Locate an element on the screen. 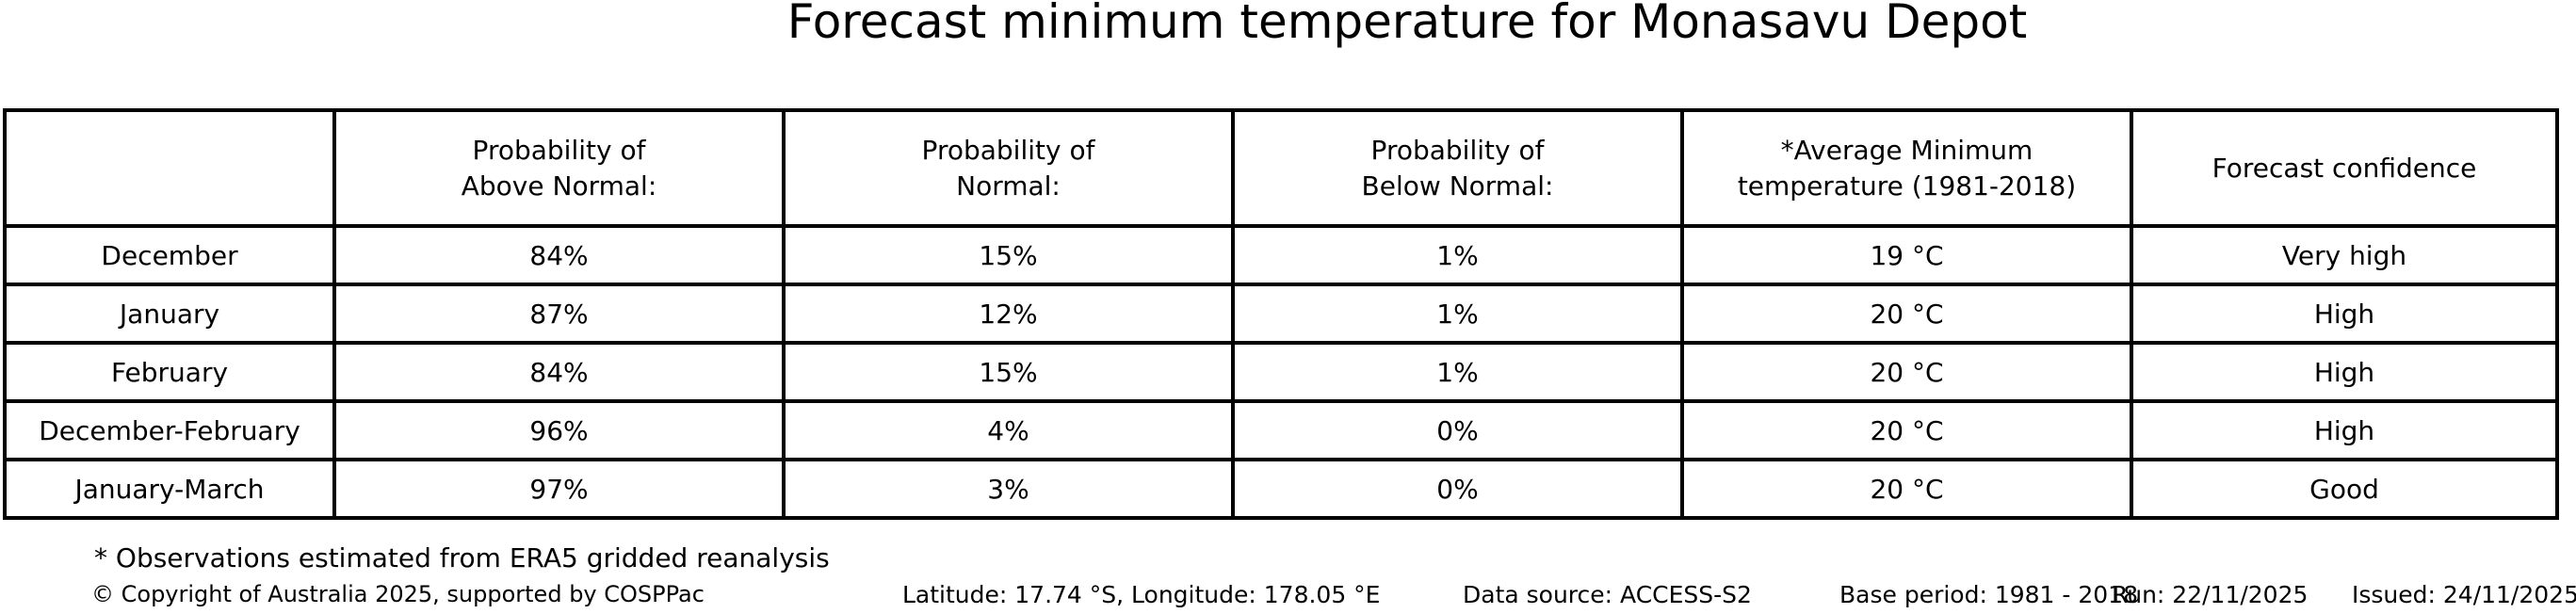 Image resolution: width=2576 pixels, height=614 pixels. table-cell: 87% is located at coordinates (559, 314).